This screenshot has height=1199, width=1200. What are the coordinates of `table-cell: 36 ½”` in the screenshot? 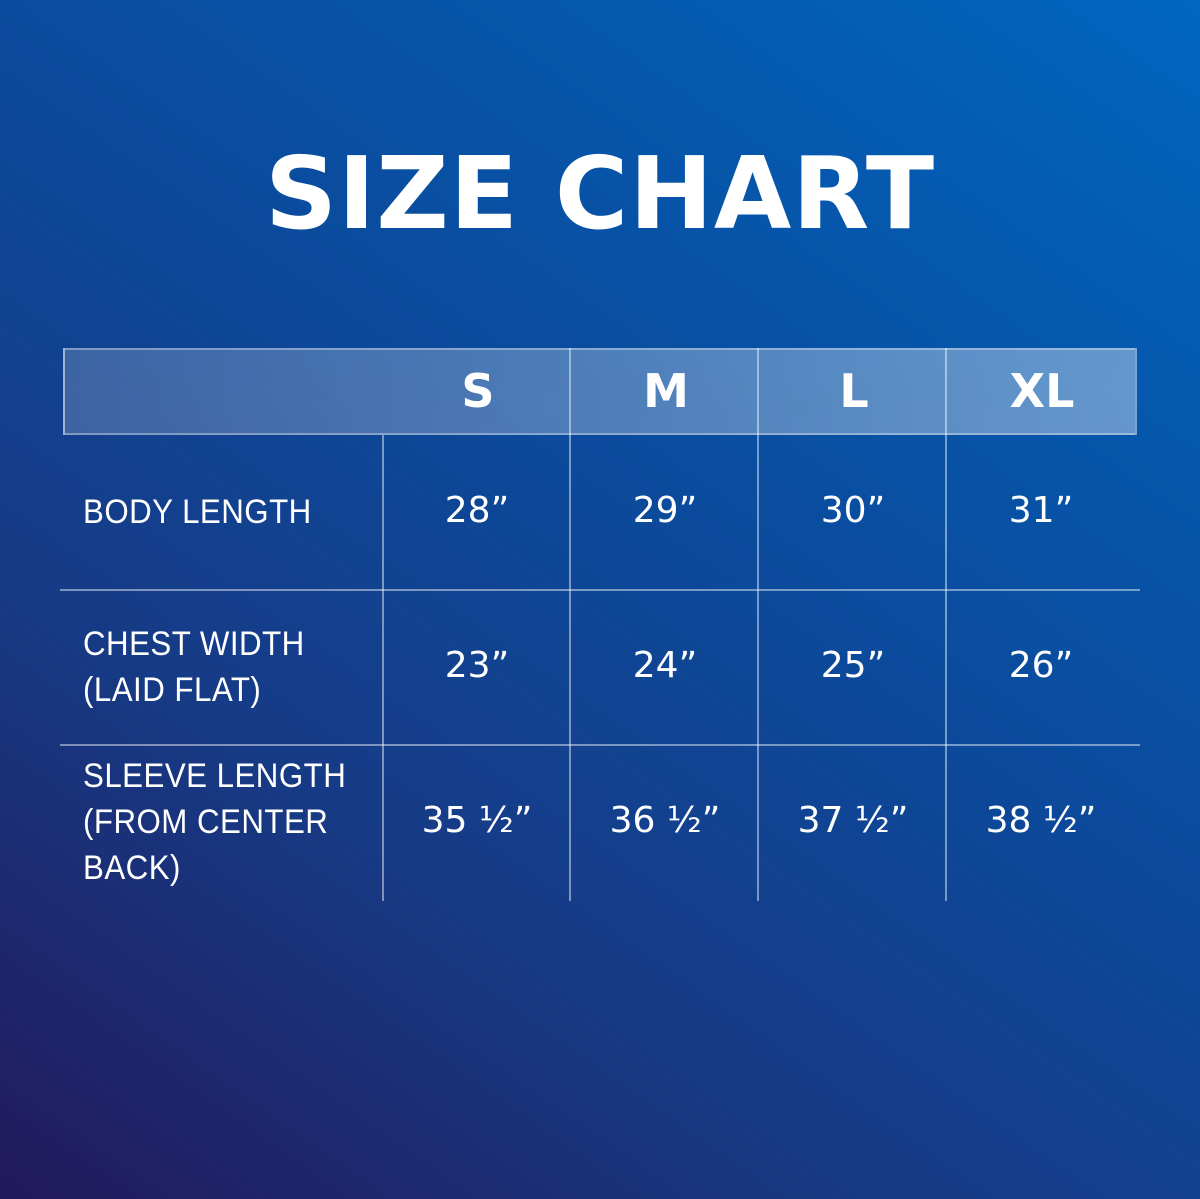 It's located at (665, 820).